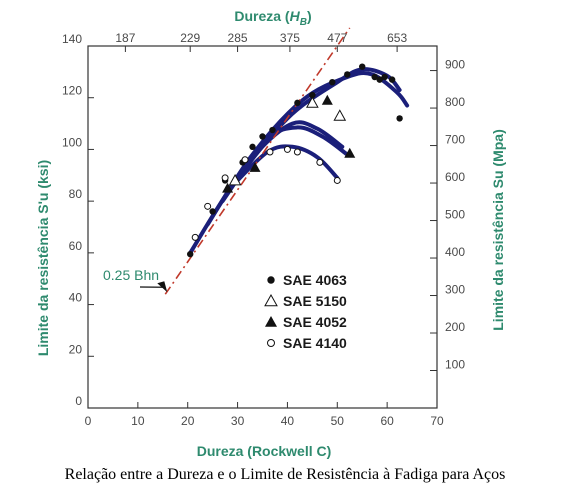  What do you see at coordinates (455, 327) in the screenshot?
I see `right-tick-label: 200` at bounding box center [455, 327].